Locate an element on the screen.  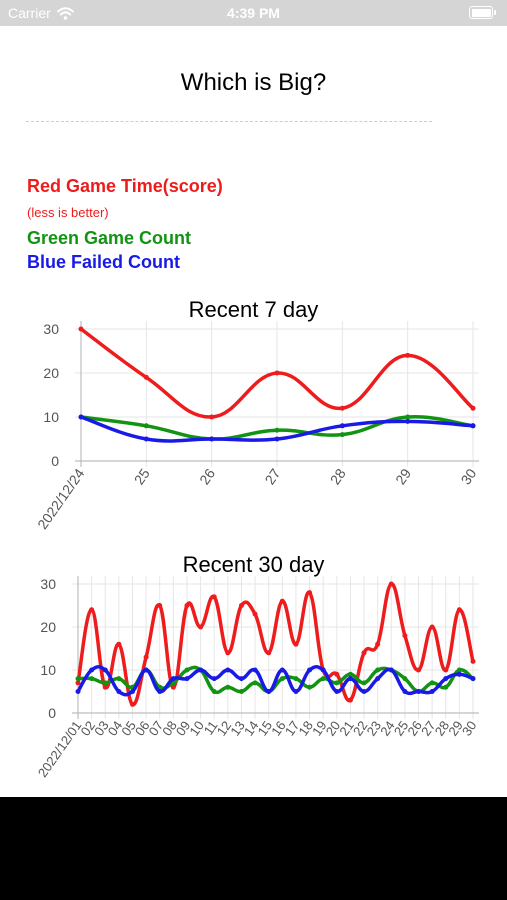
y-tick-label: 30 is located at coordinates (51, 329).